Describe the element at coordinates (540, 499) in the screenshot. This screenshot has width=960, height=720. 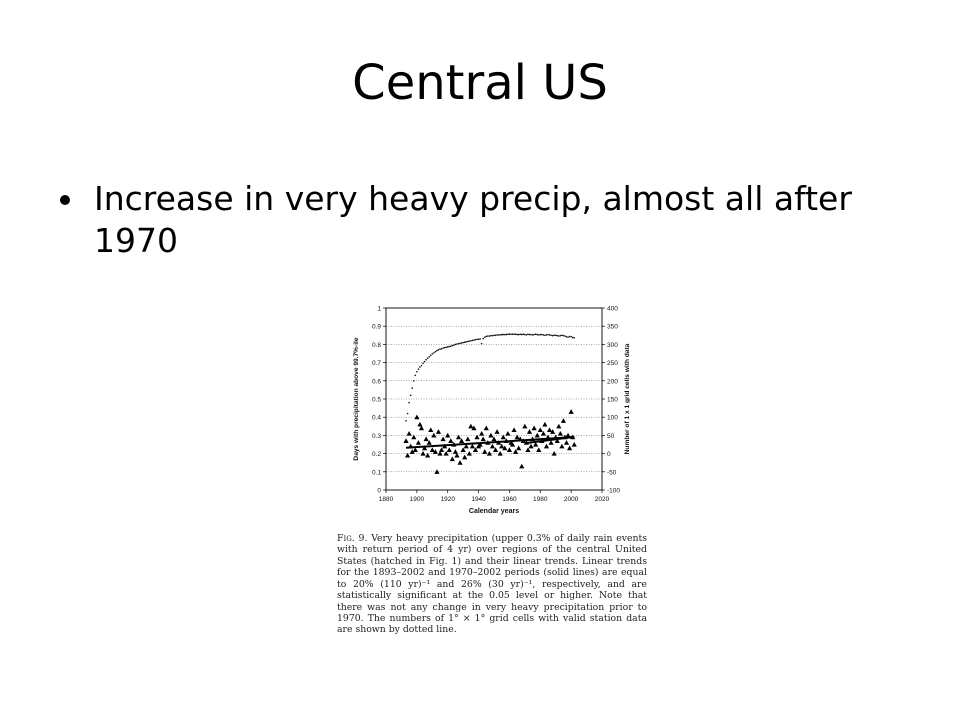
I see `x-tick-label: 1980` at that location.